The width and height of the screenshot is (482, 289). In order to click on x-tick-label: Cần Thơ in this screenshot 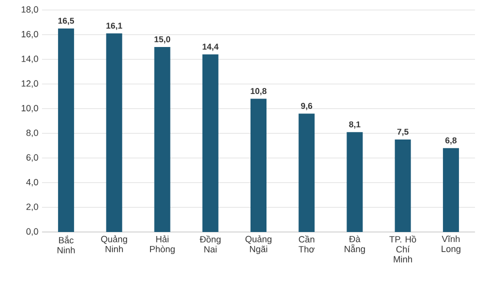, I will do `click(306, 244)`.